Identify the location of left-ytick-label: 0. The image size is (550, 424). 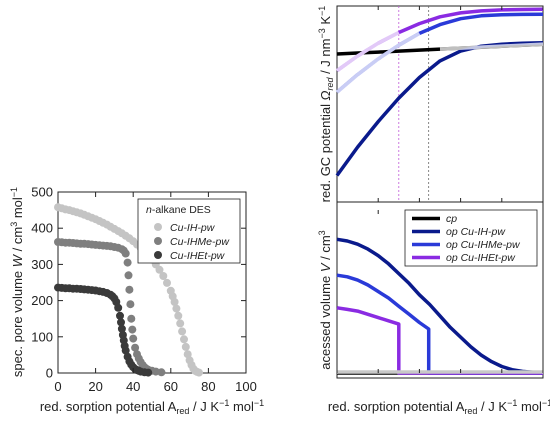
(49, 373).